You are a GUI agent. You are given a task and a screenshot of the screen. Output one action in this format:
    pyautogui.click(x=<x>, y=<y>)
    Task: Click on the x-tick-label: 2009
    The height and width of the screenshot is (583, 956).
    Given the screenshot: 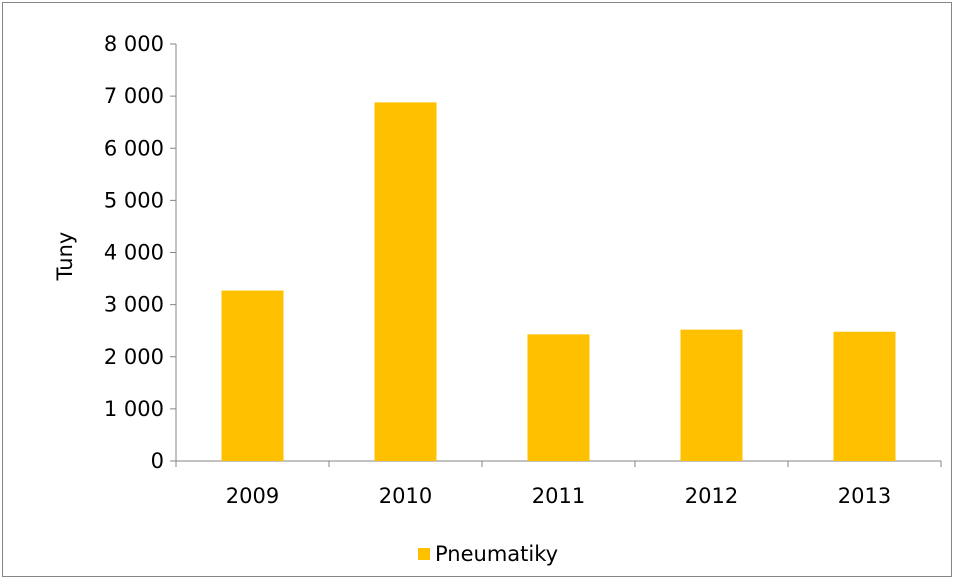 What is the action you would take?
    pyautogui.click(x=252, y=496)
    